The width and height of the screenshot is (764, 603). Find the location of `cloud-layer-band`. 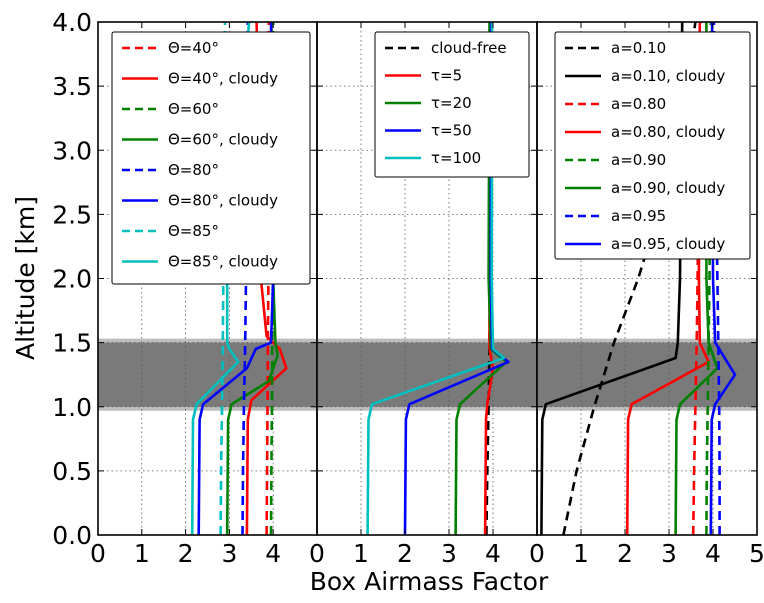

cloud-layer-band is located at coordinates (207, 374).